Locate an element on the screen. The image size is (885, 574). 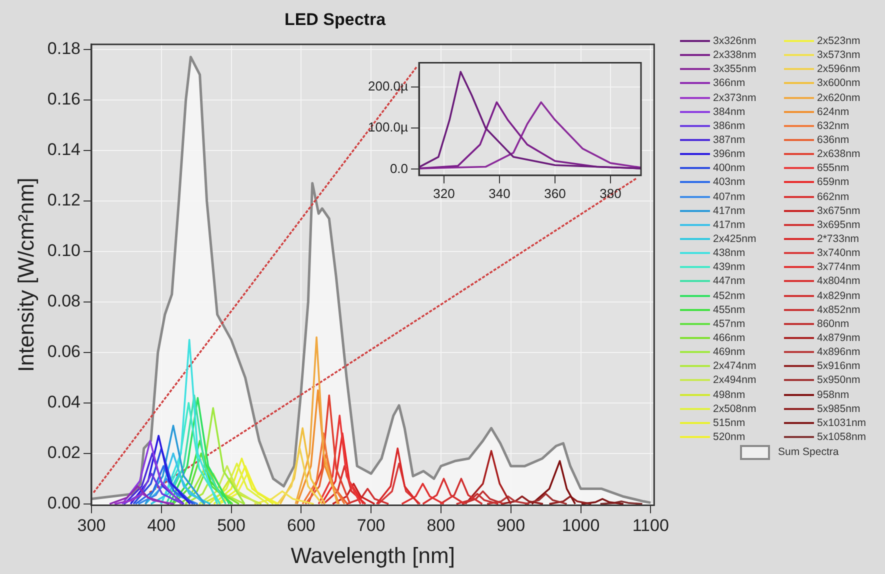
y-tick-label: 0.00 is located at coordinates (63, 503).